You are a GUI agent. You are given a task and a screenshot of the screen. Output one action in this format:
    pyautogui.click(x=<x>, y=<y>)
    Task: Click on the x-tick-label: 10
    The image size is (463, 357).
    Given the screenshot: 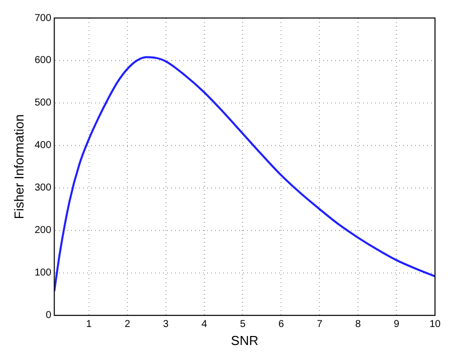 What is the action you would take?
    pyautogui.click(x=435, y=324)
    